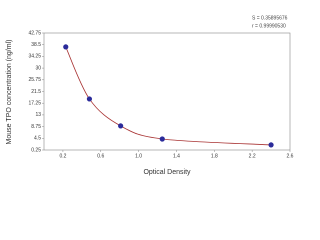 This screenshot has width=320, height=240. What do you see at coordinates (36, 92) in the screenshot?
I see `y-tick-label: 21.5` at bounding box center [36, 92].